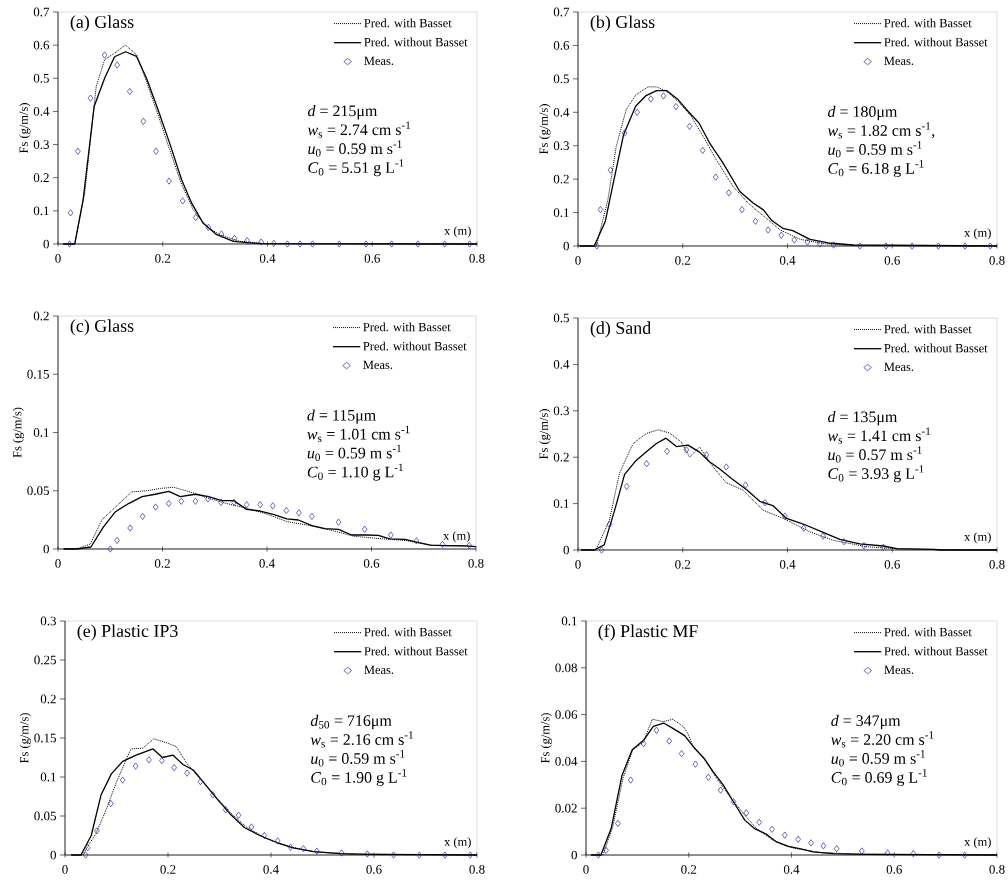  Describe the element at coordinates (358, 758) in the screenshot. I see `annotation: u$_{0}$ = 0.59 m s$^{-1}$` at that location.